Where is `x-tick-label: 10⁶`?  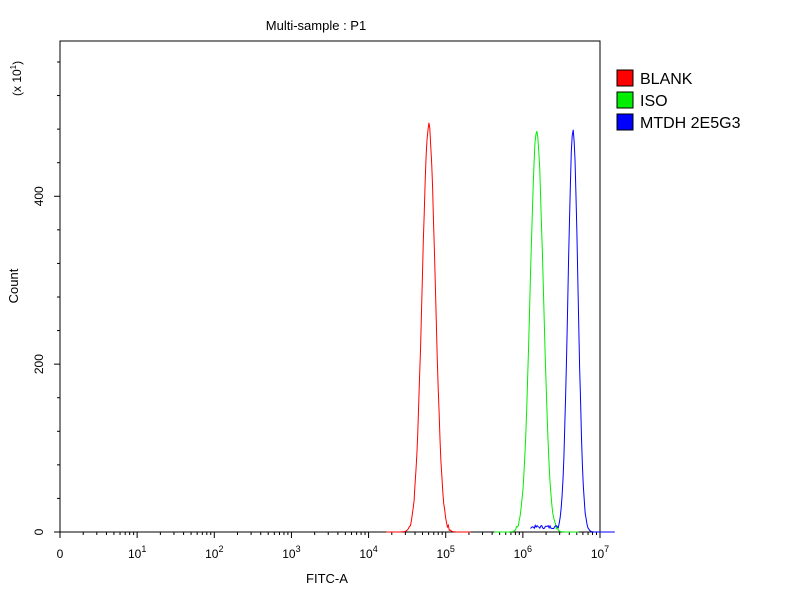
x-tick-label: 10⁶ is located at coordinates (523, 552).